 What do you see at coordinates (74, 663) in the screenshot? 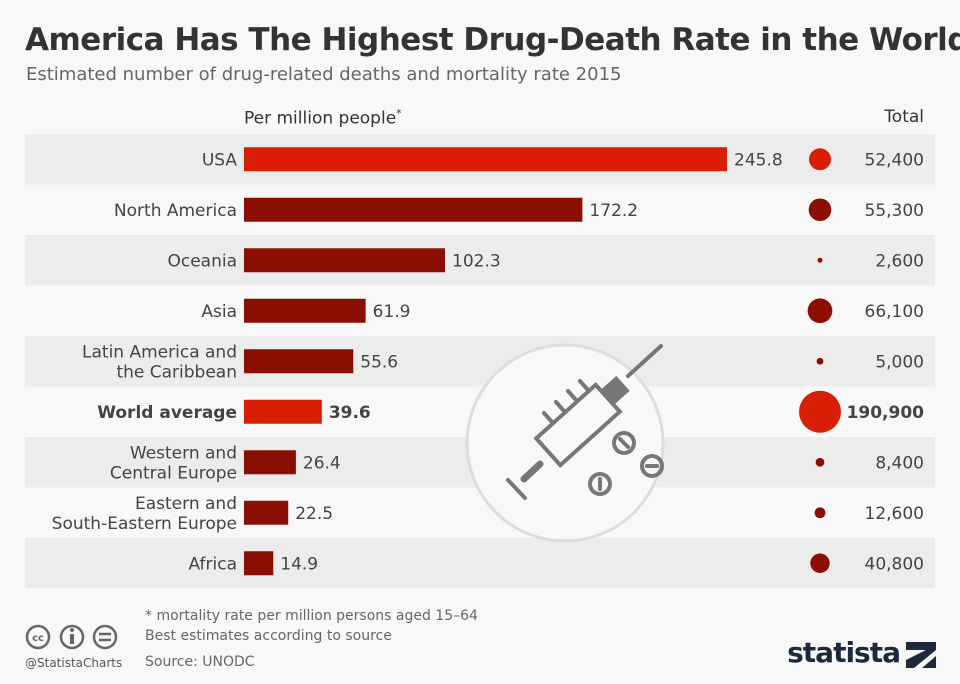
I see `twitter-handle: @StatistaCharts` at bounding box center [74, 663].